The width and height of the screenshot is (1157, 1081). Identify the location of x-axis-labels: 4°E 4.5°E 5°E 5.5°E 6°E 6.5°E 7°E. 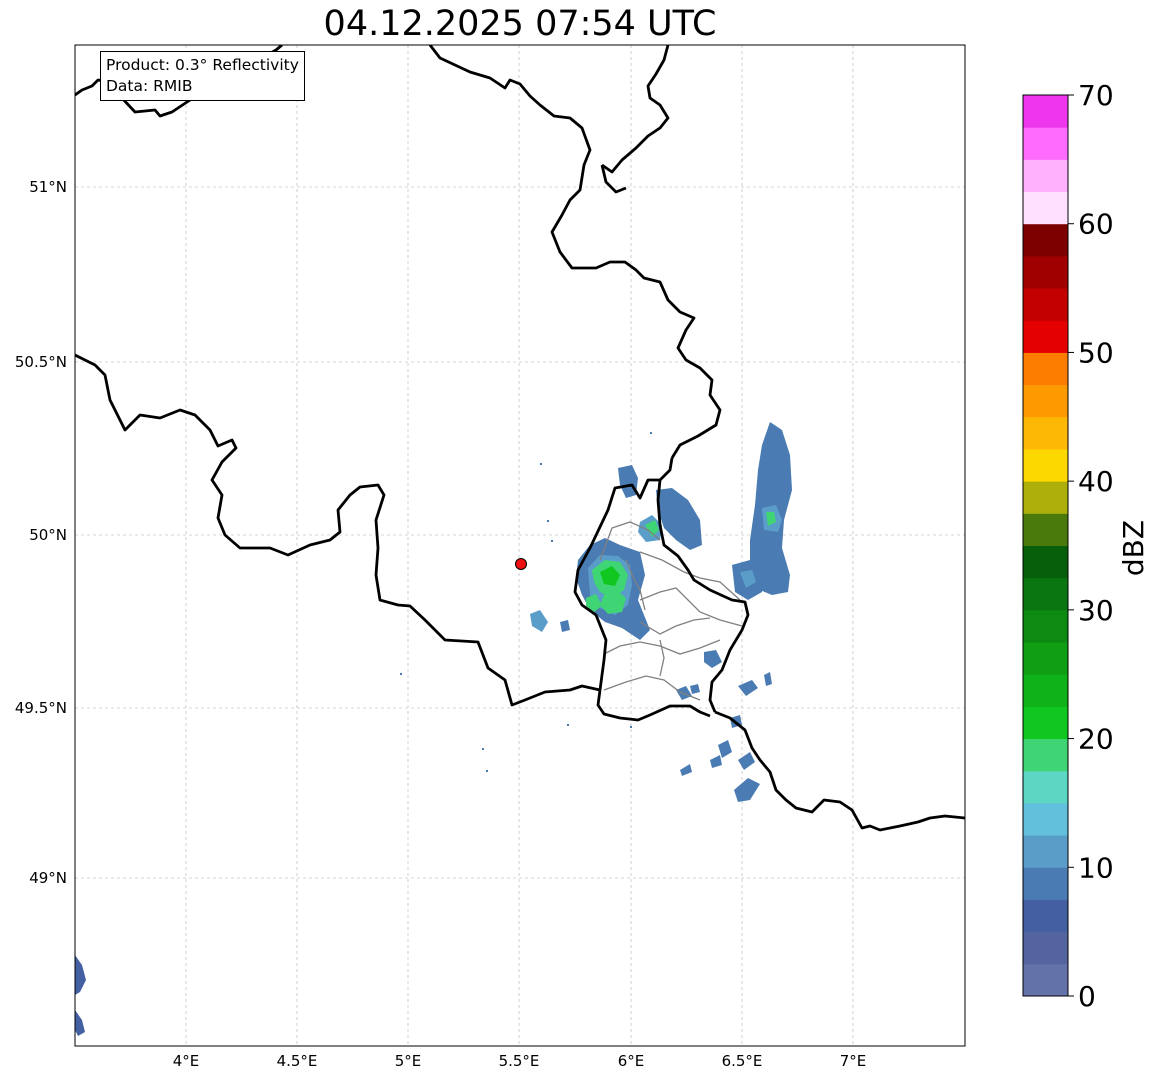
(520, 1061).